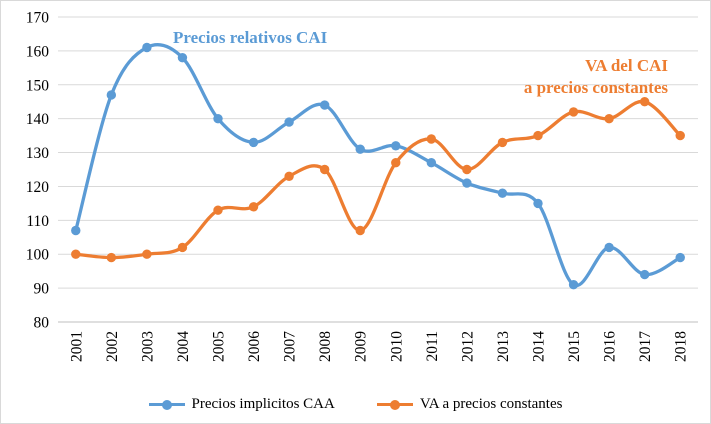  Describe the element at coordinates (681, 346) in the screenshot. I see `x-tick-label: 2018` at that location.